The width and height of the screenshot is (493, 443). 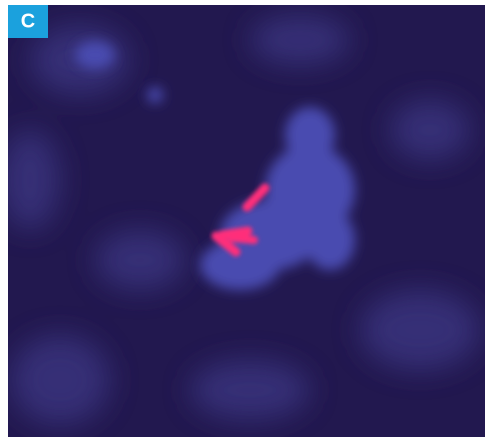 I want to click on label-box, so click(x=28, y=21).